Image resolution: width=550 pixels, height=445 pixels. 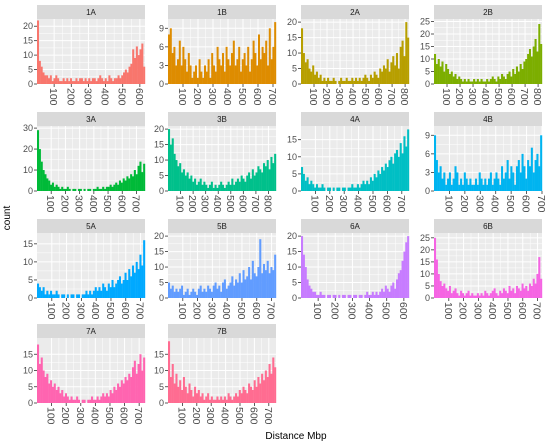 What do you see at coordinates (427, 286) in the screenshot?
I see `y-tick-label: 5` at bounding box center [427, 286].